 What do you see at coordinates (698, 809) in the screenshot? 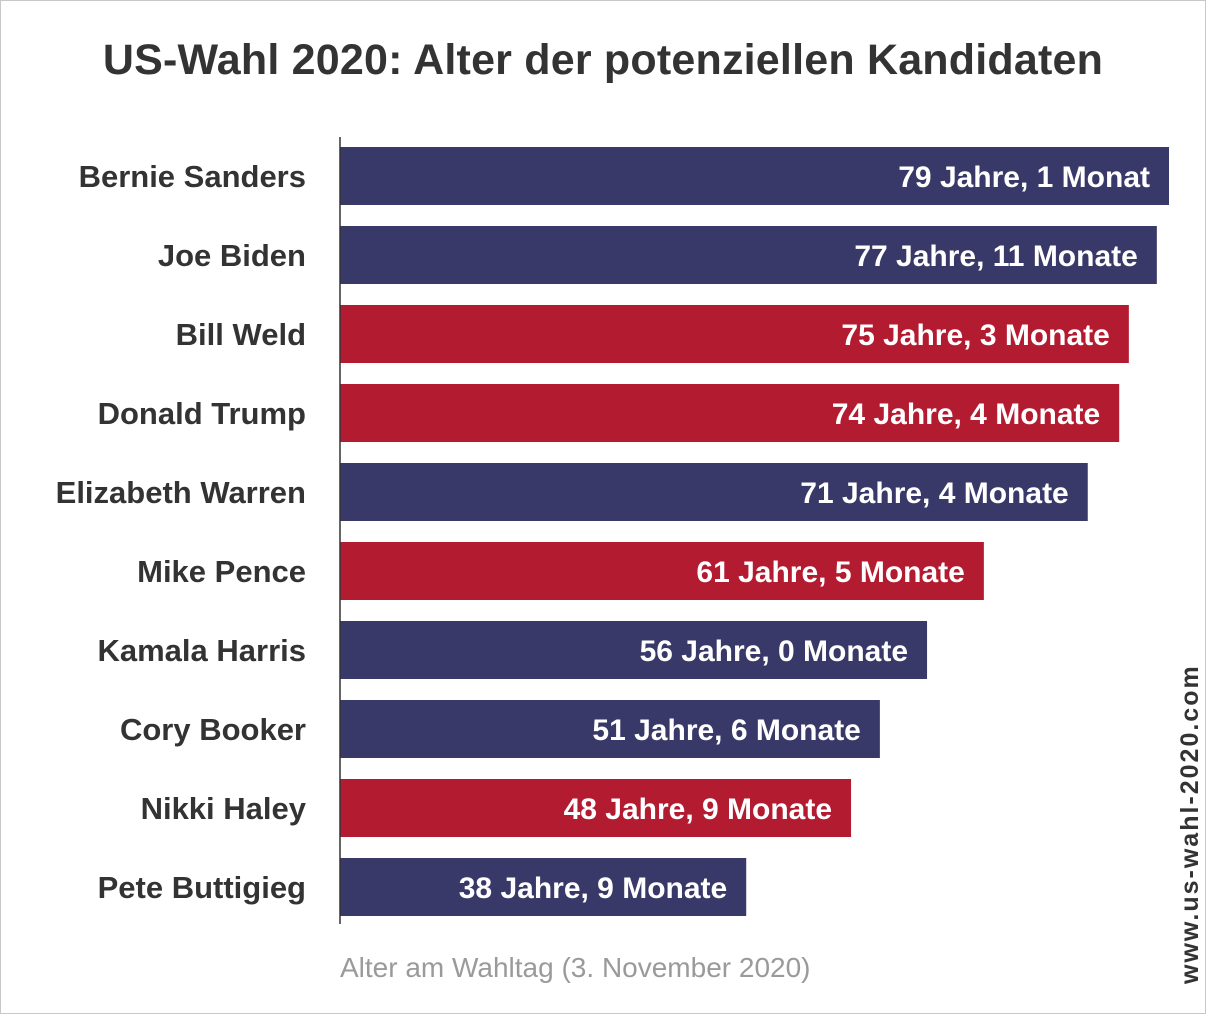
I see `value-label-nikki-haley: 48 Jahre, 9 Monate` at bounding box center [698, 809].